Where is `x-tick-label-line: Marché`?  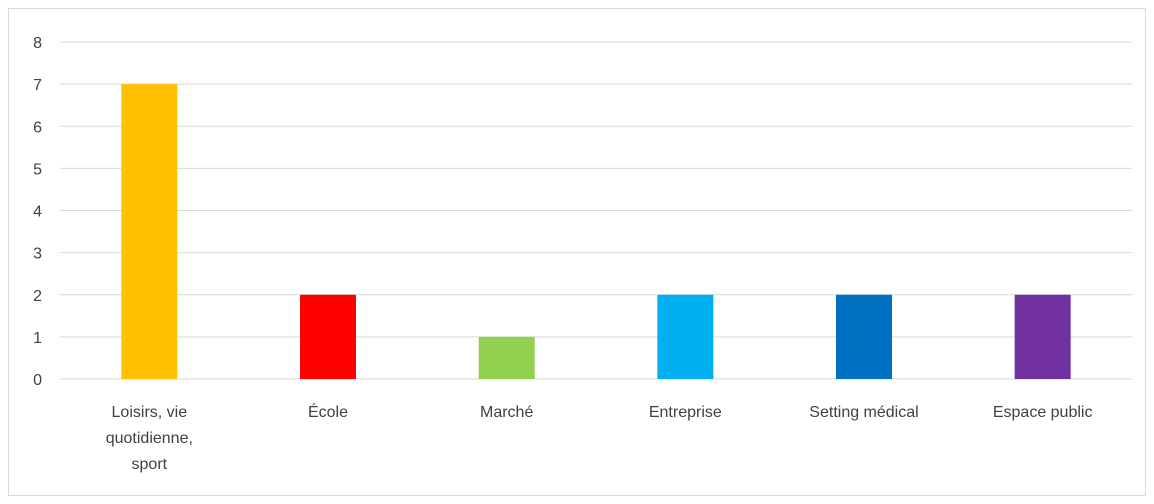 x-tick-label-line: Marché is located at coordinates (506, 412).